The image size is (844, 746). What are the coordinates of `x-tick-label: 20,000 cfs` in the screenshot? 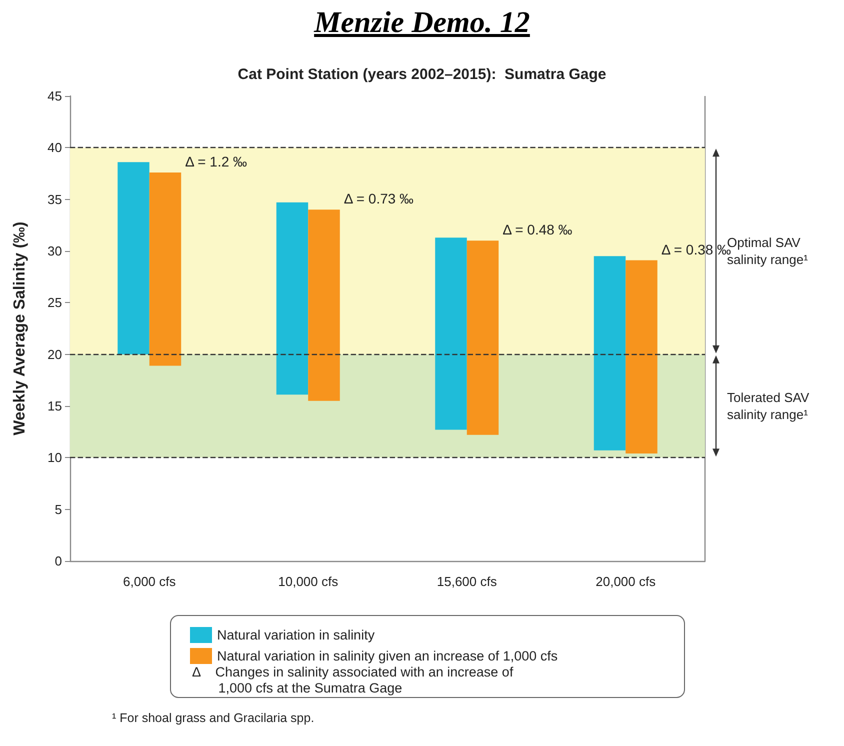 It's located at (626, 581).